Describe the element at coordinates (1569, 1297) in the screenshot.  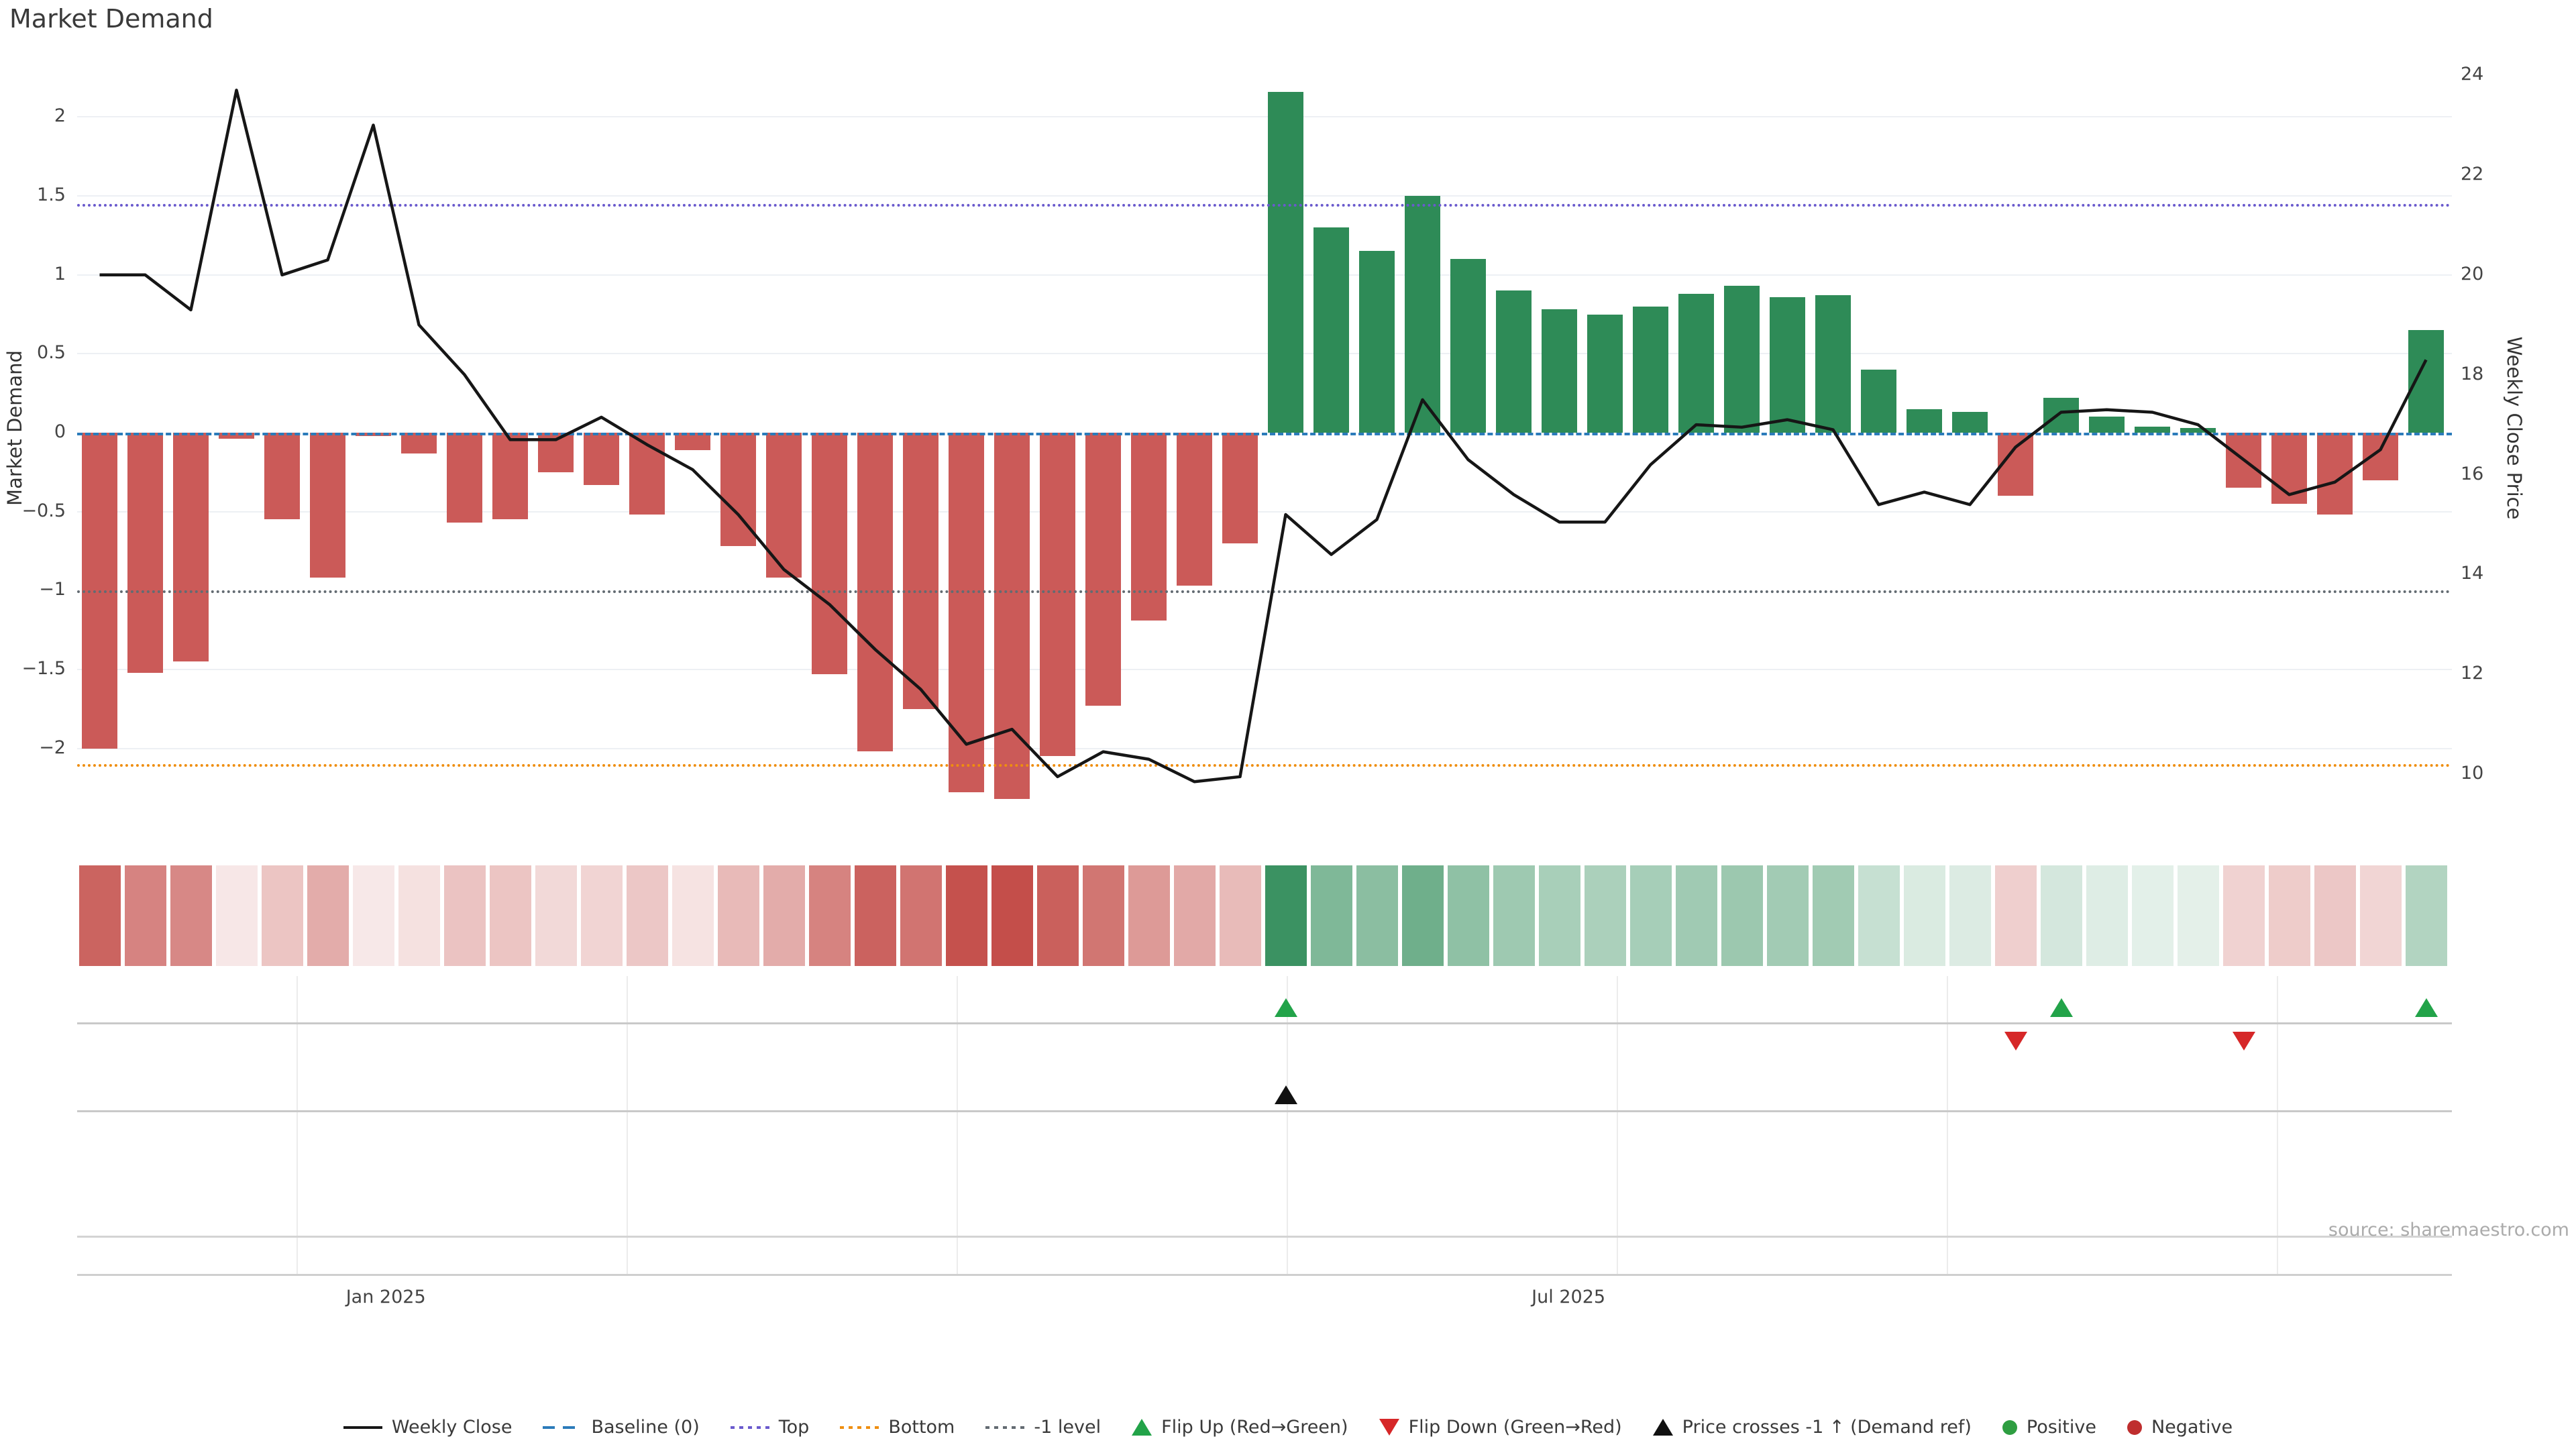
I see `x-axis-tick-label: Jul 2025` at that location.